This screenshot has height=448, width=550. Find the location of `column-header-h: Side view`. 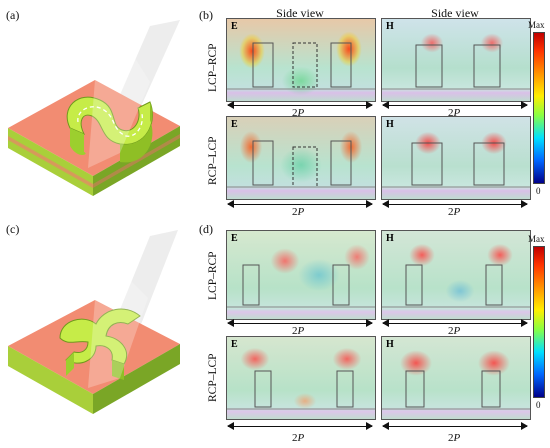

column-header-h: Side view is located at coordinates (455, 13).